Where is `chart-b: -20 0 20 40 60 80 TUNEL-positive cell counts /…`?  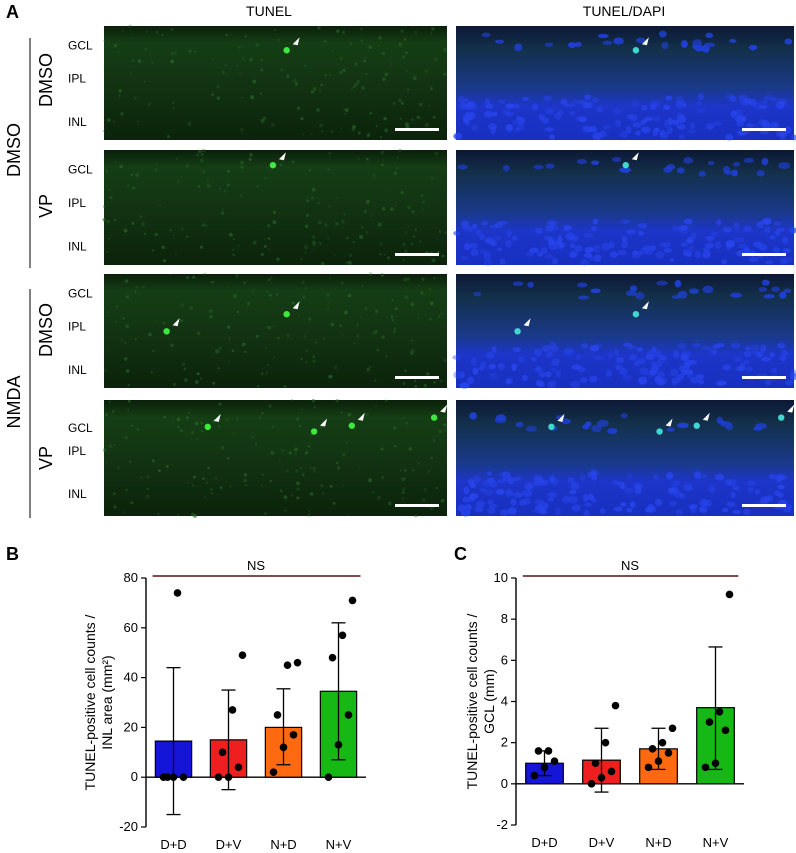
chart-b: -20 0 20 40 60 80 TUNEL-positive cell counts /… is located at coordinates (224, 705).